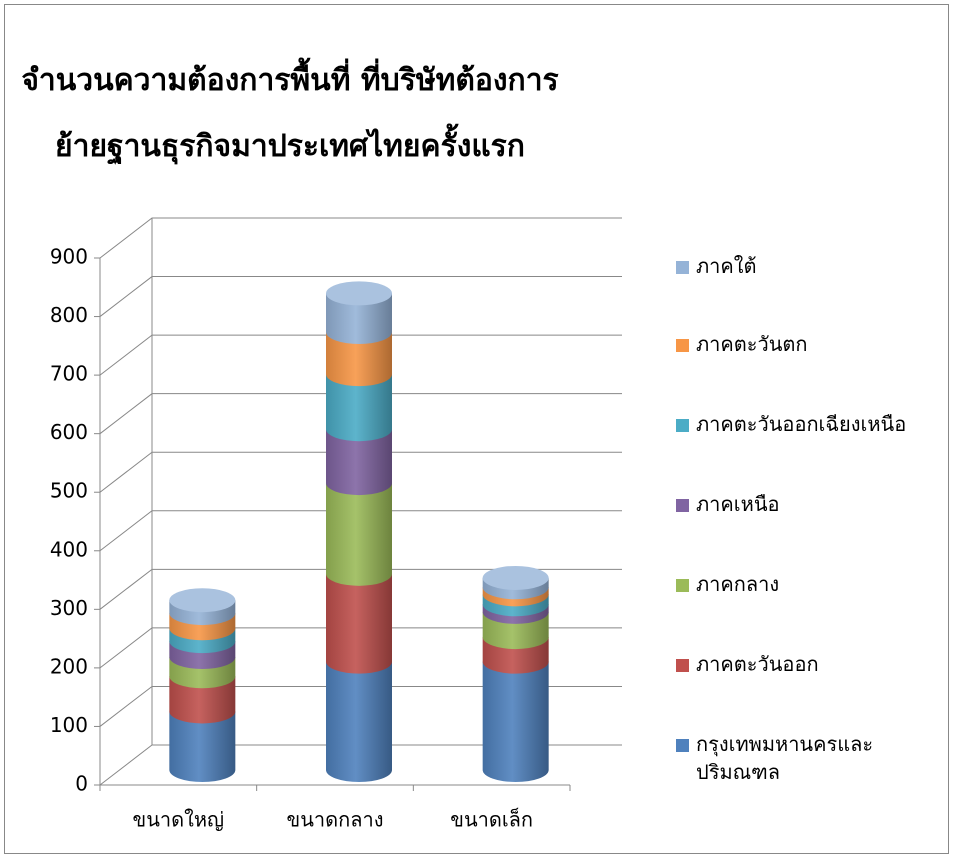 This screenshot has width=955, height=860. Describe the element at coordinates (69, 432) in the screenshot. I see `y-tick-label: 600` at that location.